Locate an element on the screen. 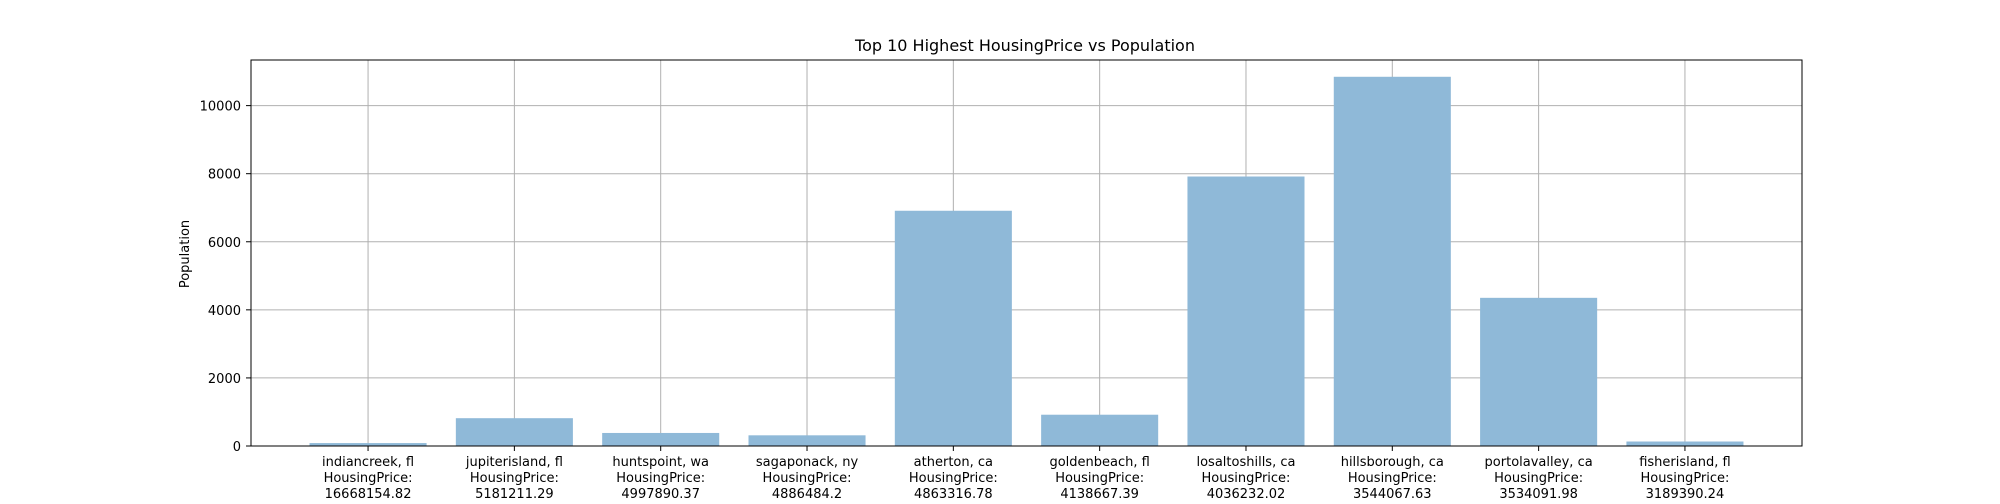 The height and width of the screenshot is (504, 2000). x-tick-label: portolavalley, ca HousingPrice: 3534091.98 is located at coordinates (1539, 477).